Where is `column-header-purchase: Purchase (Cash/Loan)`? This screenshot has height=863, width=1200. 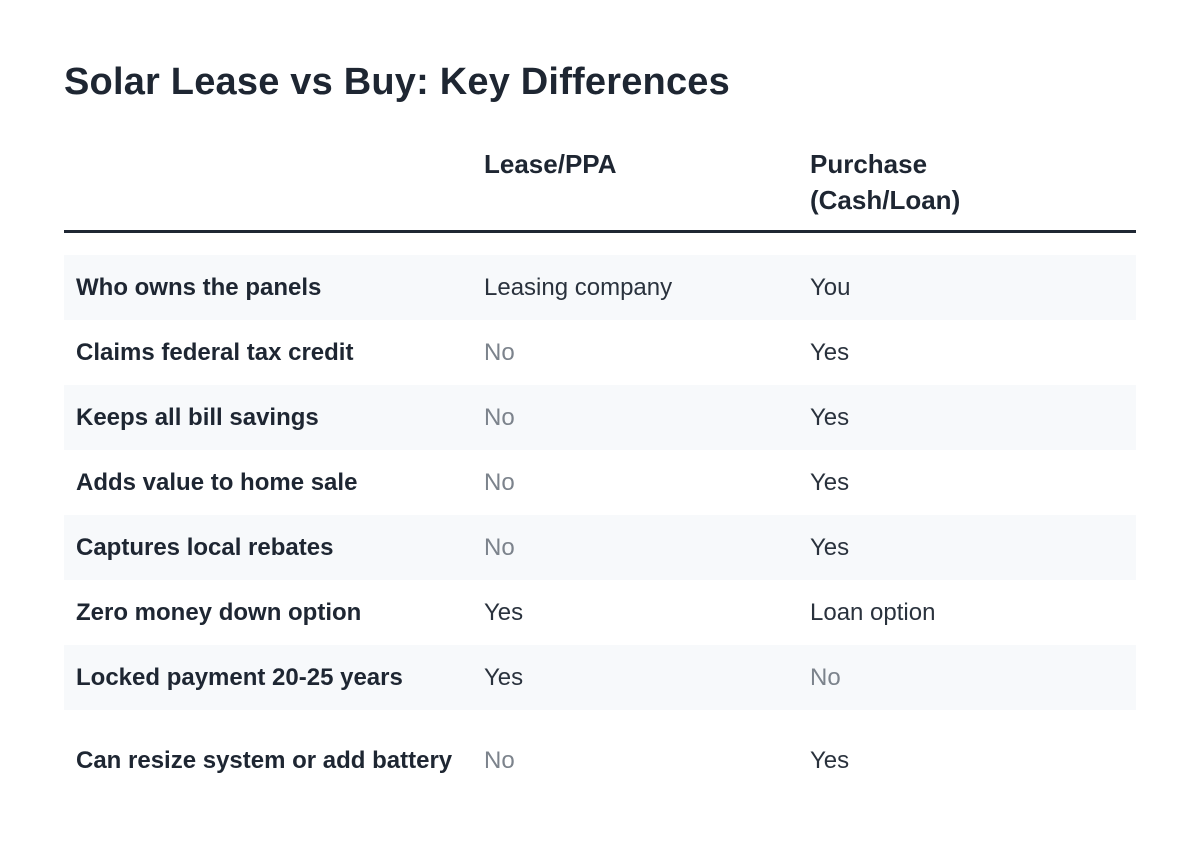 column-header-purchase: Purchase (Cash/Loan) is located at coordinates (940, 182).